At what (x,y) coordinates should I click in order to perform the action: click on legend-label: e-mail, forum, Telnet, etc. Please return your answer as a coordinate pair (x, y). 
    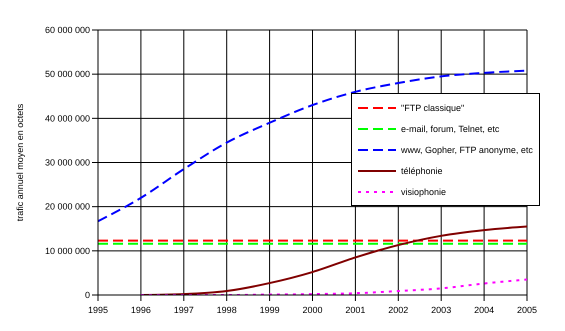
    Looking at the image, I should click on (450, 129).